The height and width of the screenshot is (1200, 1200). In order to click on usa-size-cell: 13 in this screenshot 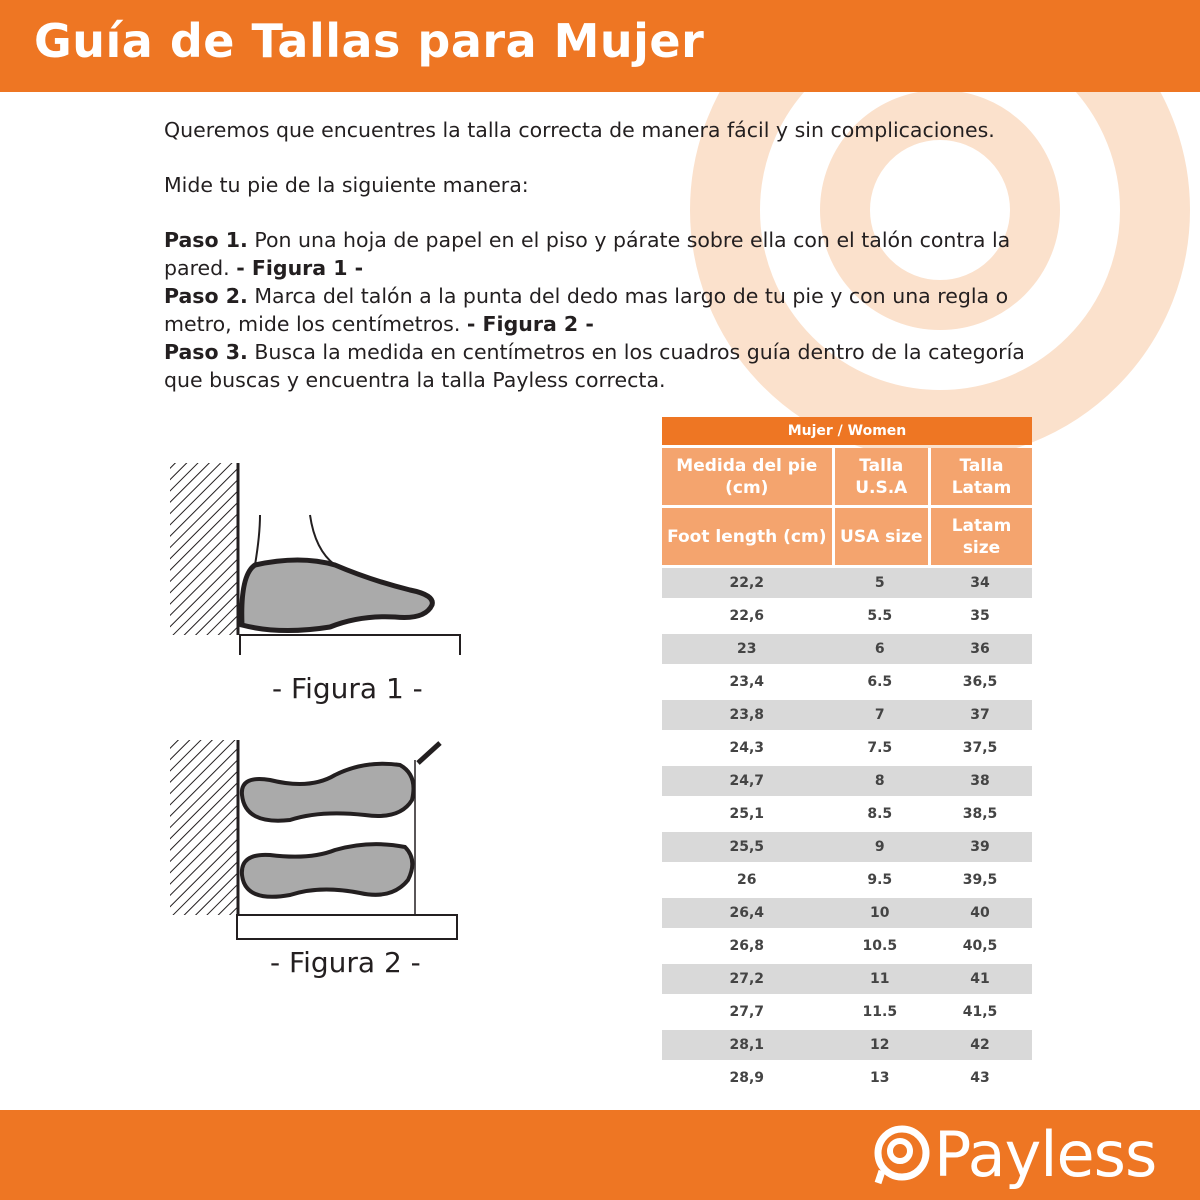, I will do `click(880, 1078)`.